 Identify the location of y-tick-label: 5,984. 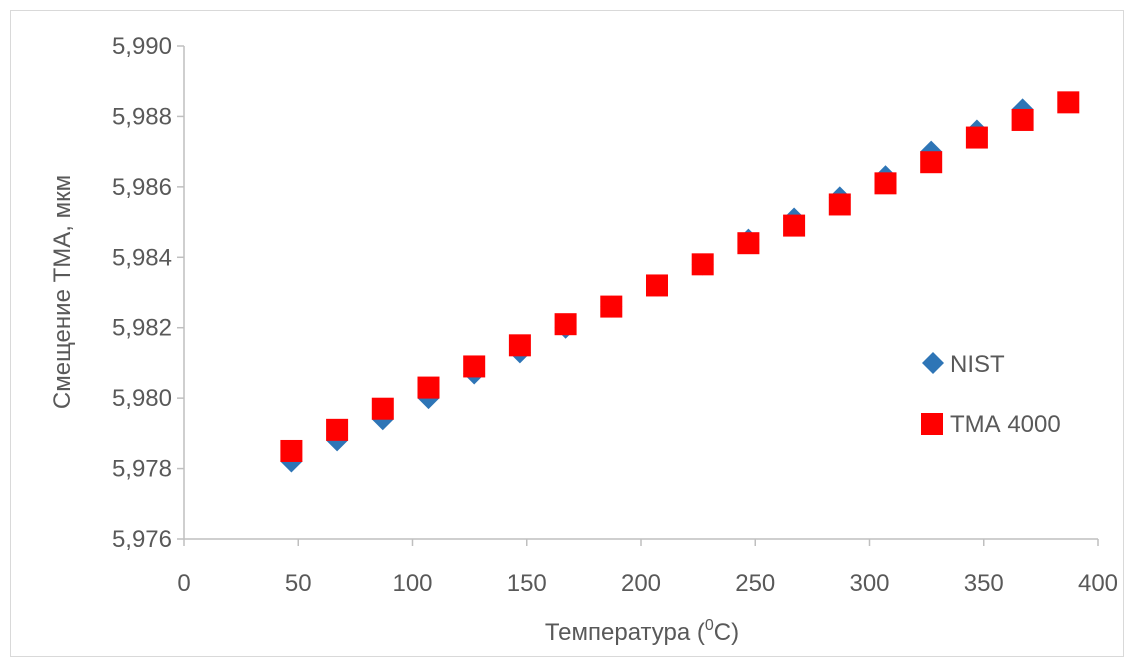
(142, 257).